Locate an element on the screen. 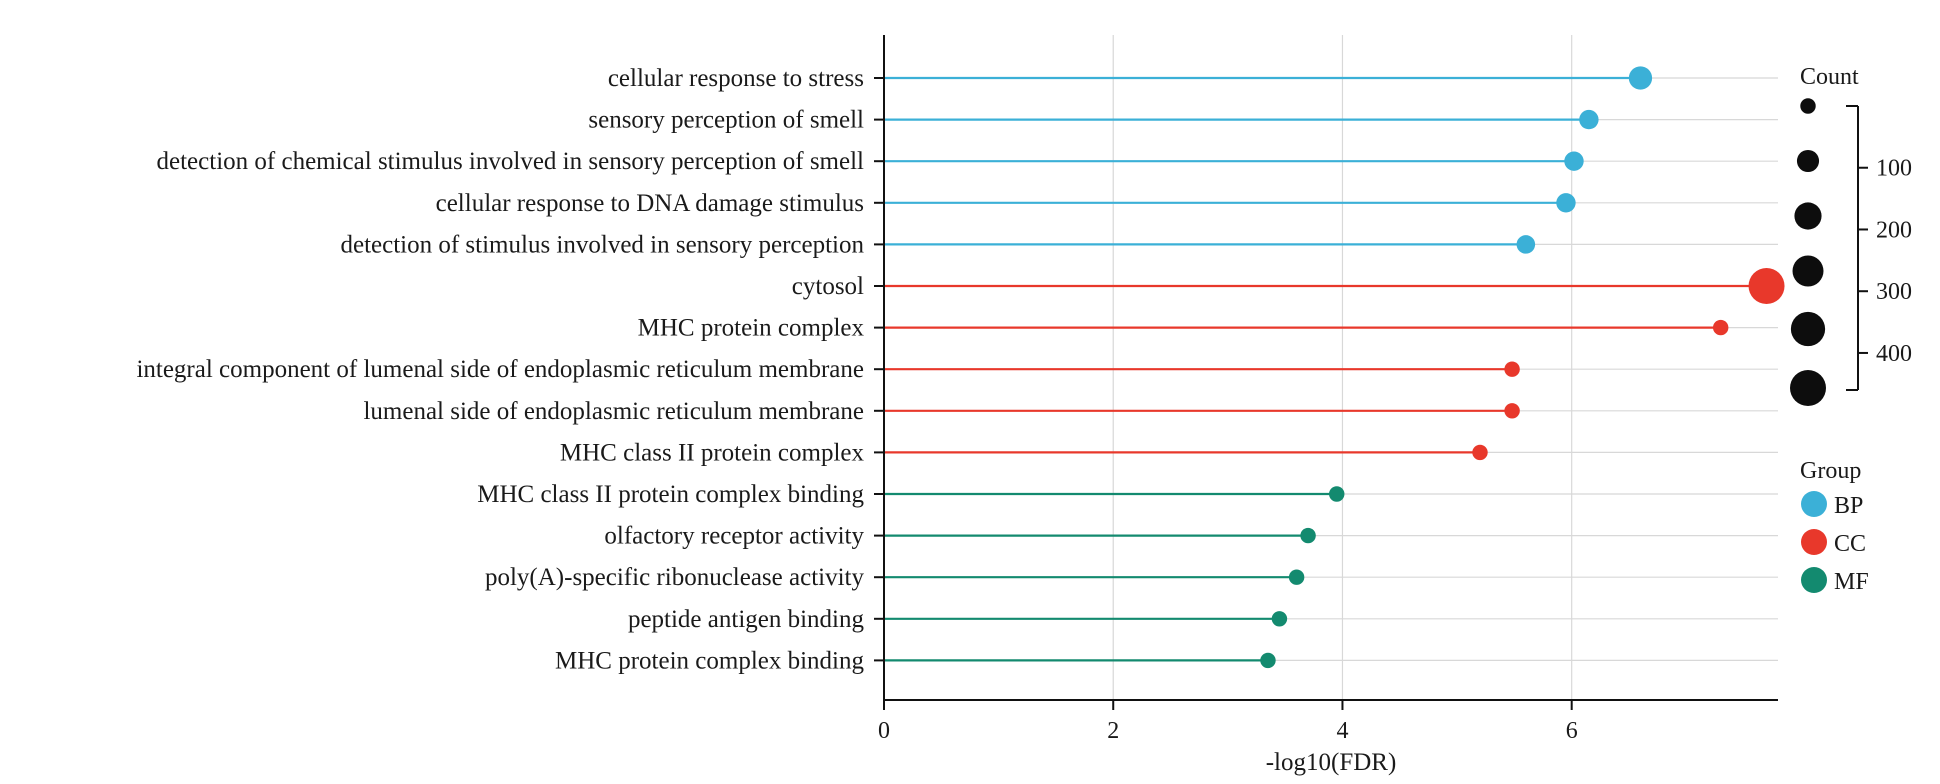  category-label: sensory perception of smell is located at coordinates (726, 120).